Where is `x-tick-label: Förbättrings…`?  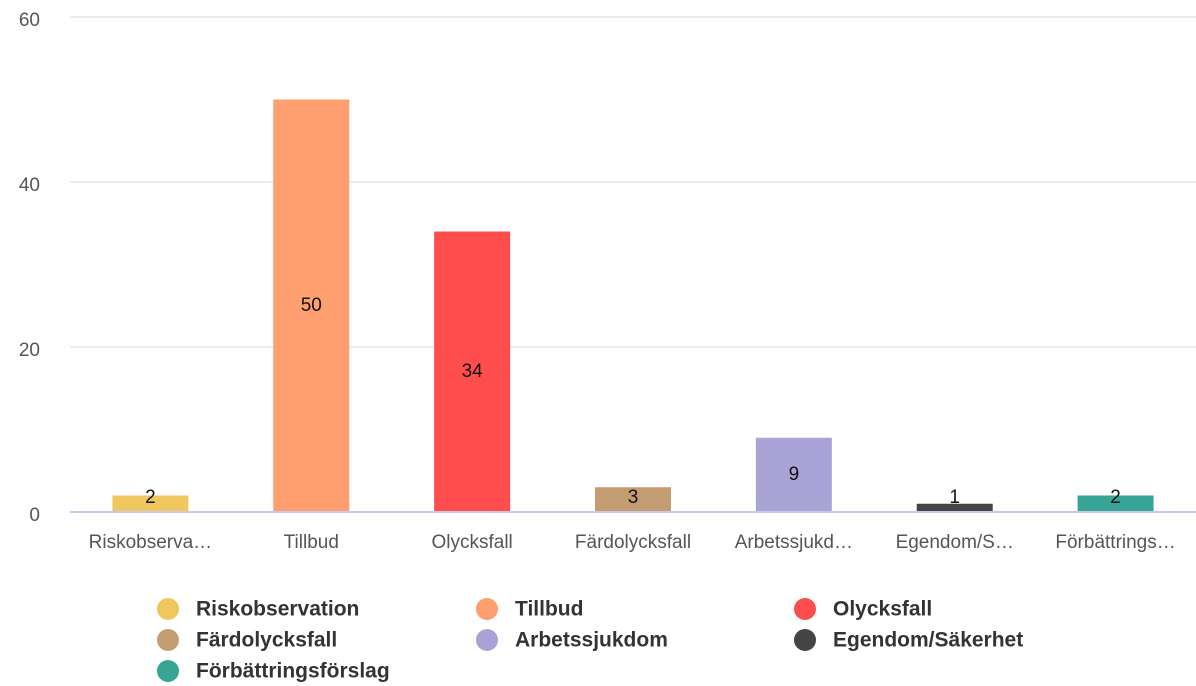 x-tick-label: Förbättrings… is located at coordinates (1115, 542).